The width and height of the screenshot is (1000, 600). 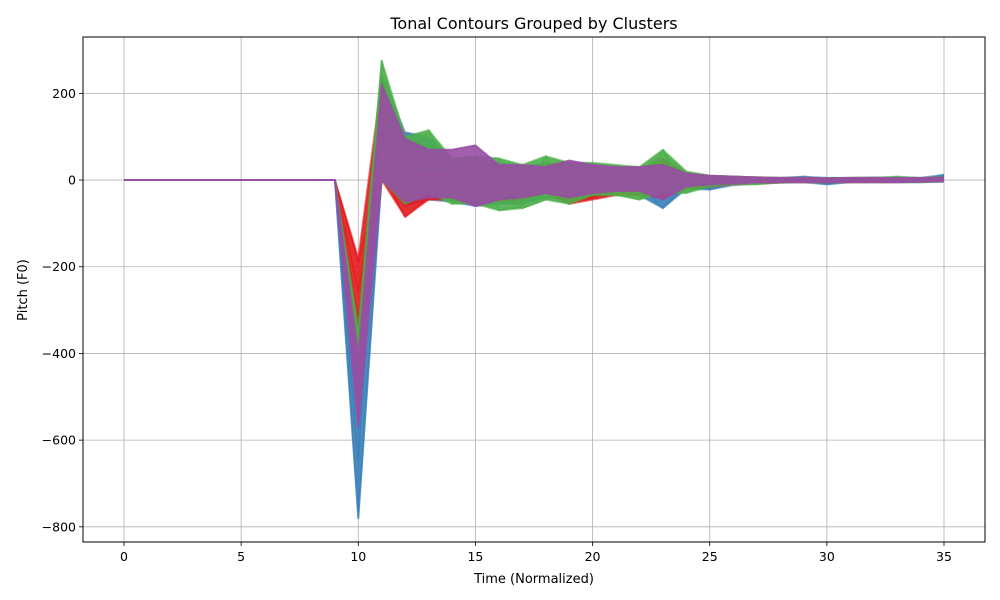 What do you see at coordinates (23, 290) in the screenshot?
I see `y-axis-label: Pitch (F0)` at bounding box center [23, 290].